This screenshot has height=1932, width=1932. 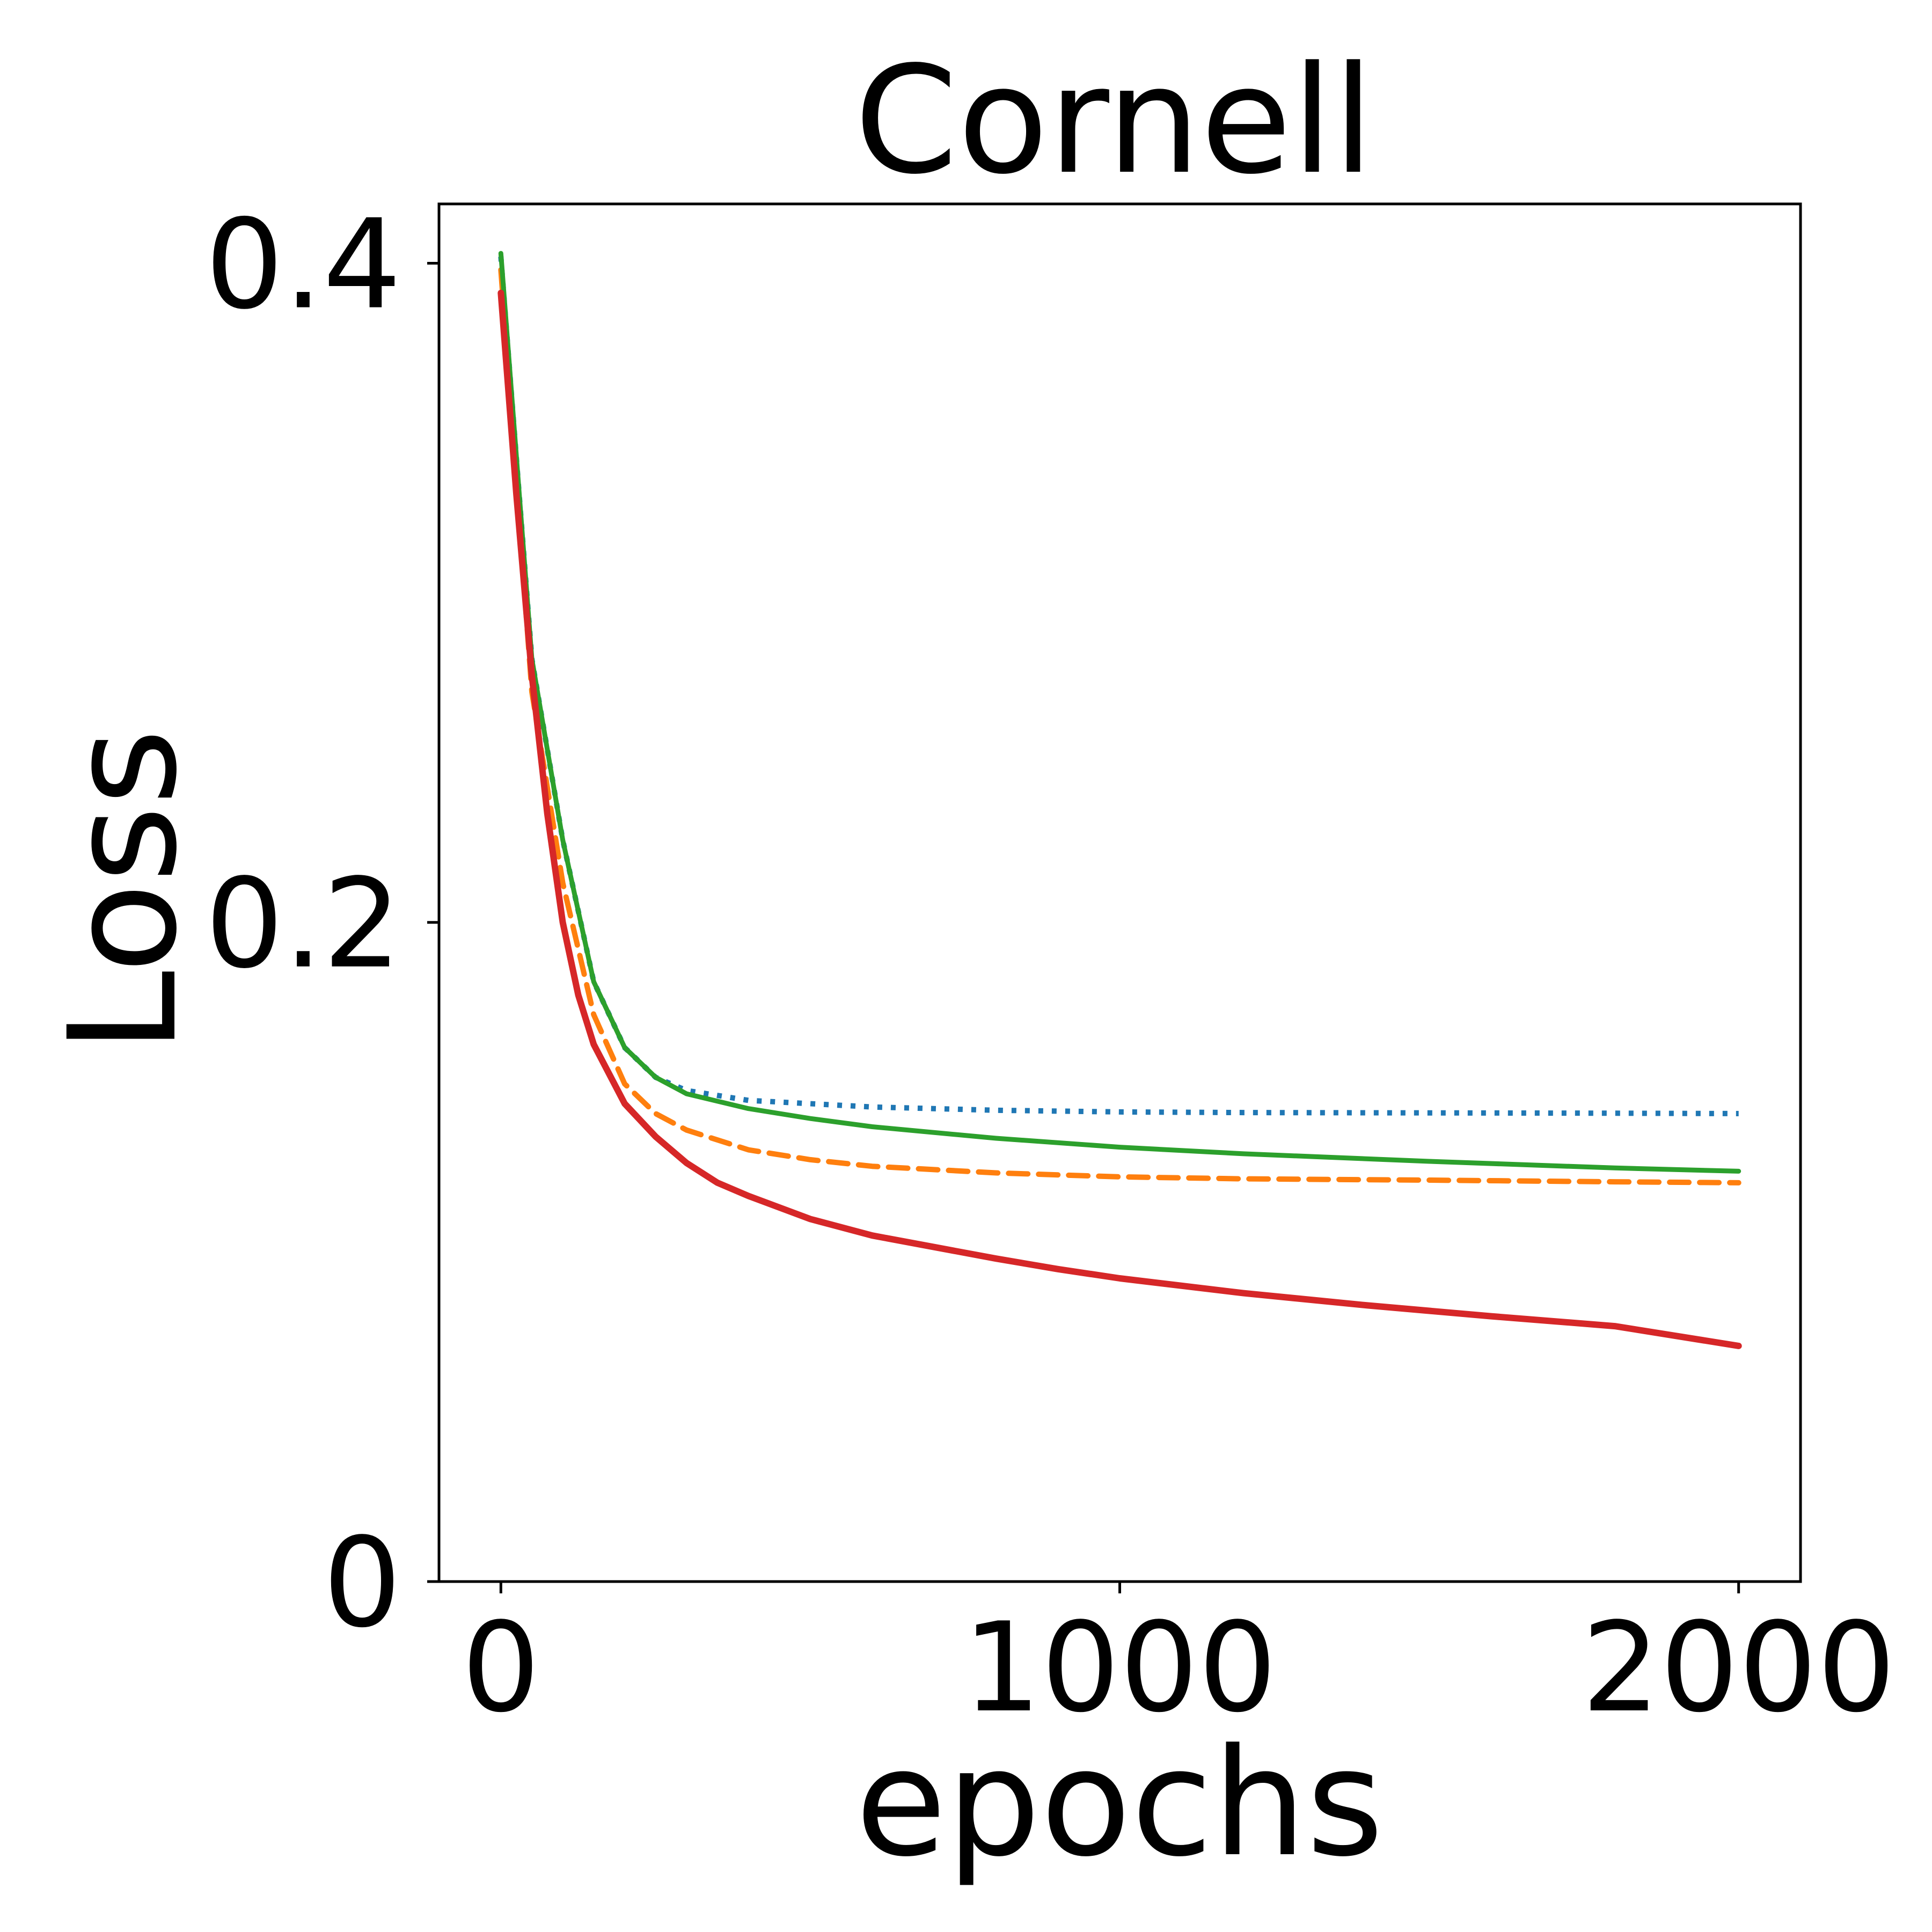 I want to click on x-axis-label: epochs, so click(x=1119, y=1803).